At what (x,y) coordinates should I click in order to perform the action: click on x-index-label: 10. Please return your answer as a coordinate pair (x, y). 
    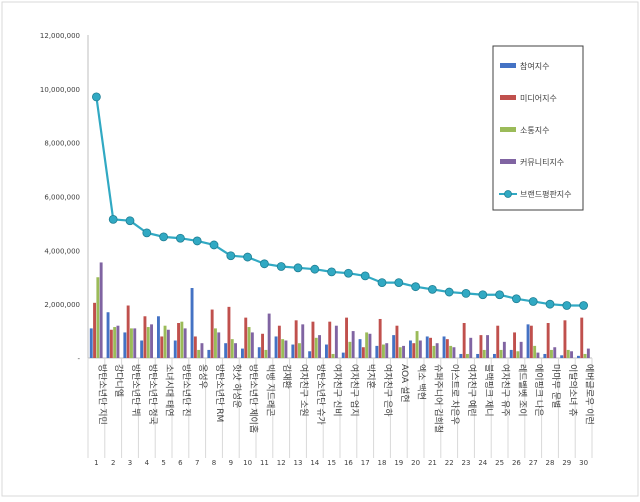
    Looking at the image, I should click on (247, 463).